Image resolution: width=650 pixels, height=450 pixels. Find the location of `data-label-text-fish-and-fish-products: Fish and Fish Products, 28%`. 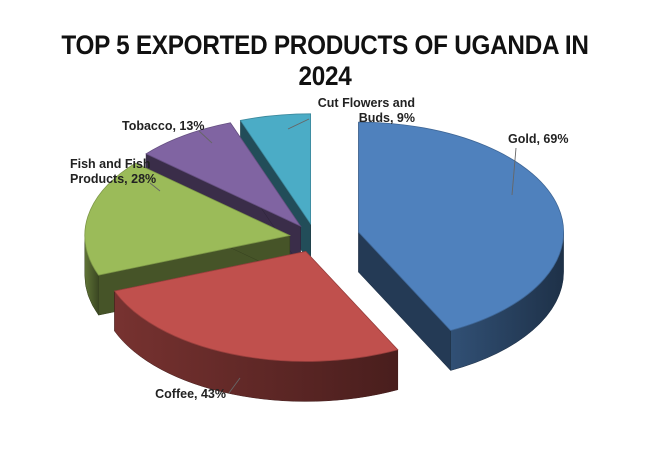

data-label-text-fish-and-fish-products: Fish and Fish Products, 28% is located at coordinates (113, 171).